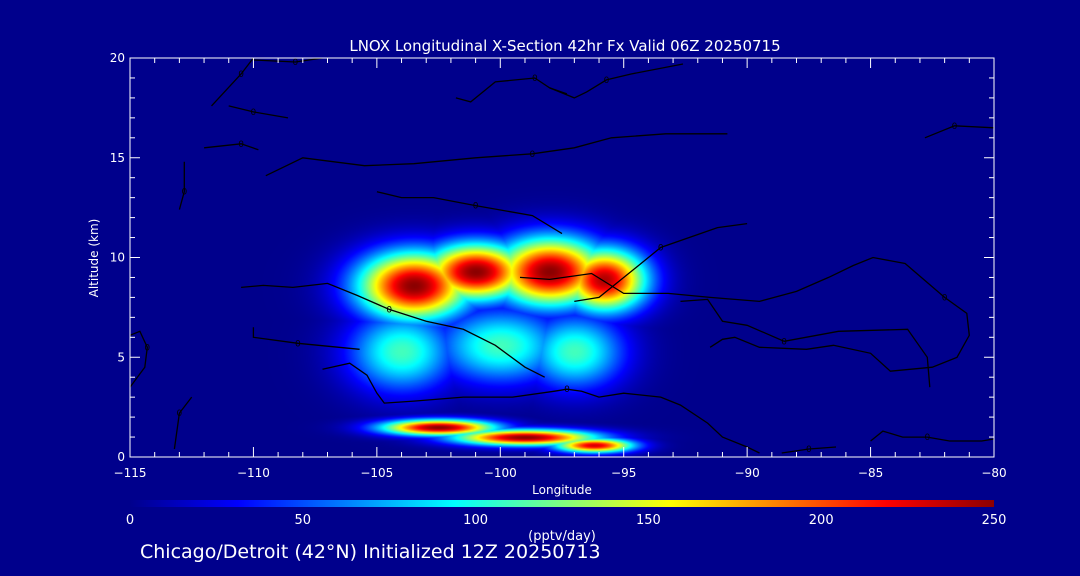  What do you see at coordinates (117, 158) in the screenshot?
I see `y-tick-label: 15` at bounding box center [117, 158].